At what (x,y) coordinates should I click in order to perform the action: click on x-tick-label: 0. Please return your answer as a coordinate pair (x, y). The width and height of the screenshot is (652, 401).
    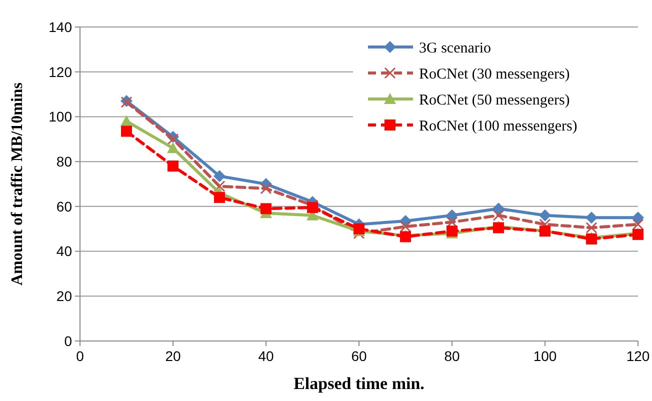
    Looking at the image, I should click on (80, 356).